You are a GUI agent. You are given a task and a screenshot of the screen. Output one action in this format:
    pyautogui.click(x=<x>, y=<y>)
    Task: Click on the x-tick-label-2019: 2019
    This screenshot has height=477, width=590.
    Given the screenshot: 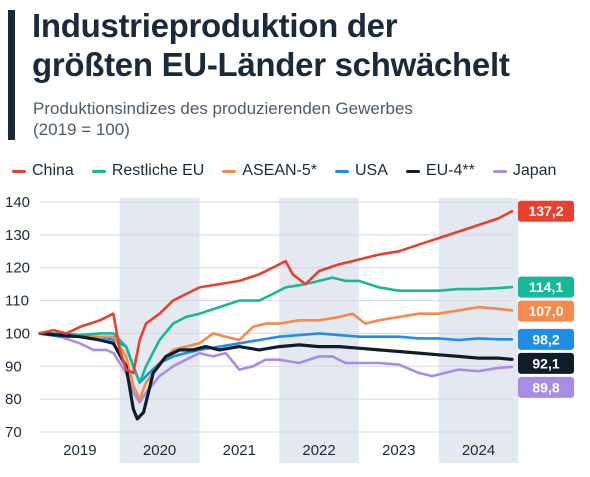 What is the action you would take?
    pyautogui.click(x=79, y=450)
    